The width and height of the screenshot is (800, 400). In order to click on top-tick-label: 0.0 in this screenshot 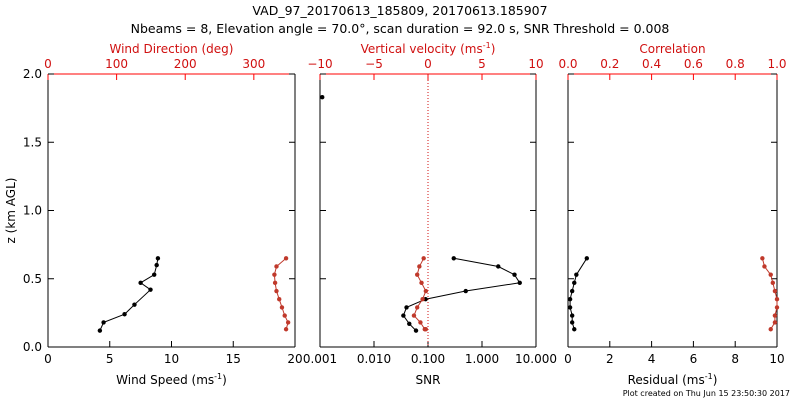, I will do `click(567, 64)`.